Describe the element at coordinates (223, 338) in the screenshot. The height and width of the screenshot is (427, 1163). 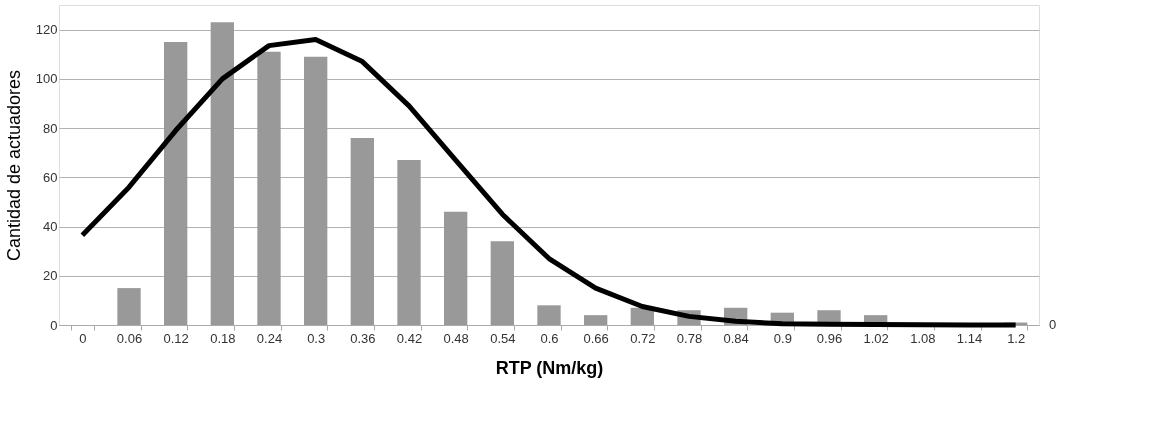
I see `x-tick-label: 0.18` at that location.